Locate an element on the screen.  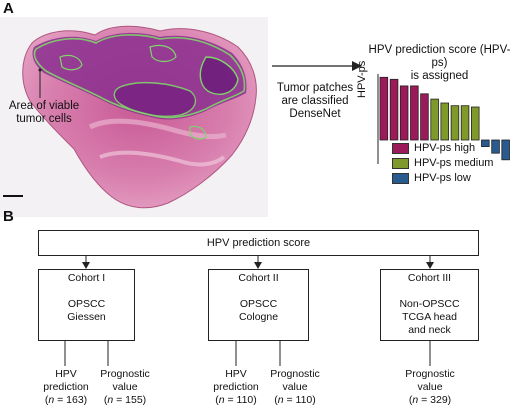
chart-legend: HPV-ps high HPV-ps medium HPV-ps low is located at coordinates (454, 167).